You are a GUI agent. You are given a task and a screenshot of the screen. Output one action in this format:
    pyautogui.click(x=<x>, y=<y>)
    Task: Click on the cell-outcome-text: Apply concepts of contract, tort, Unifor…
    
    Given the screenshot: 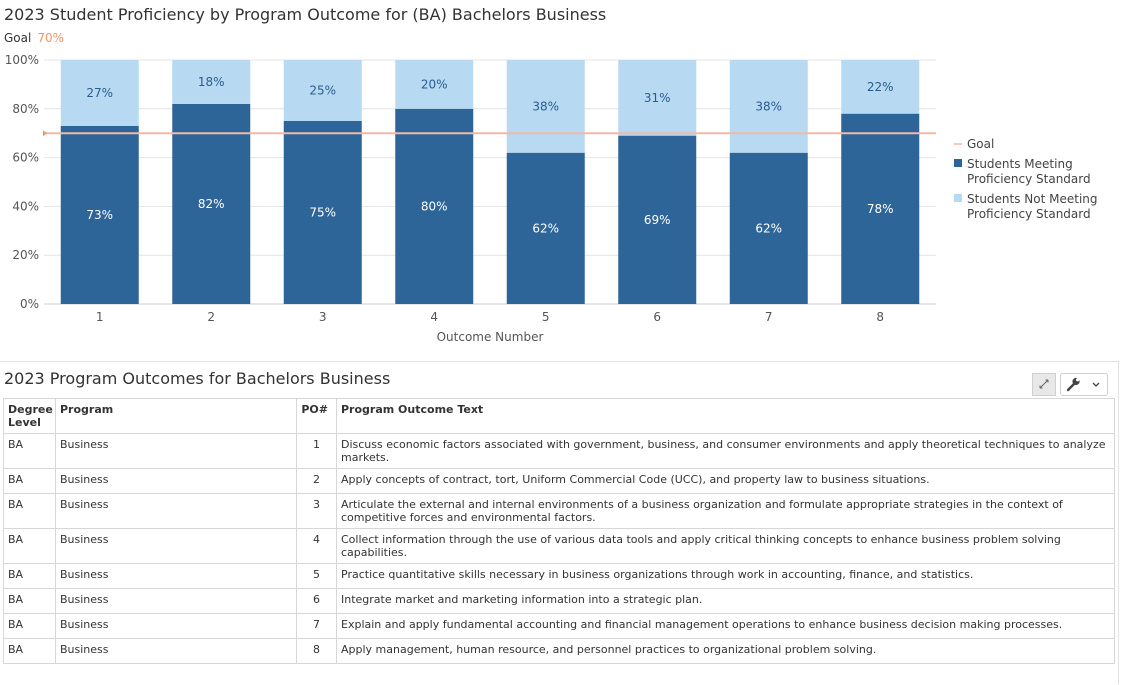 What is the action you would take?
    pyautogui.click(x=725, y=481)
    